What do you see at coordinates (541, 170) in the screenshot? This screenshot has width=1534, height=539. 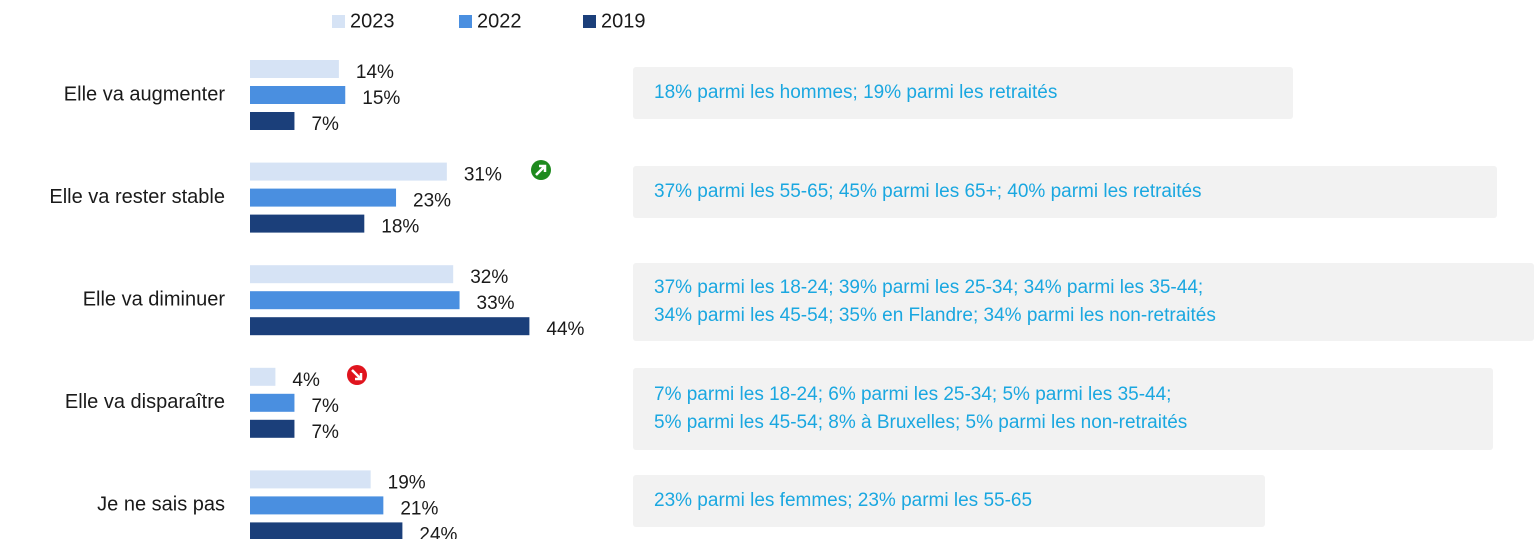 I see `trend-up-icon` at bounding box center [541, 170].